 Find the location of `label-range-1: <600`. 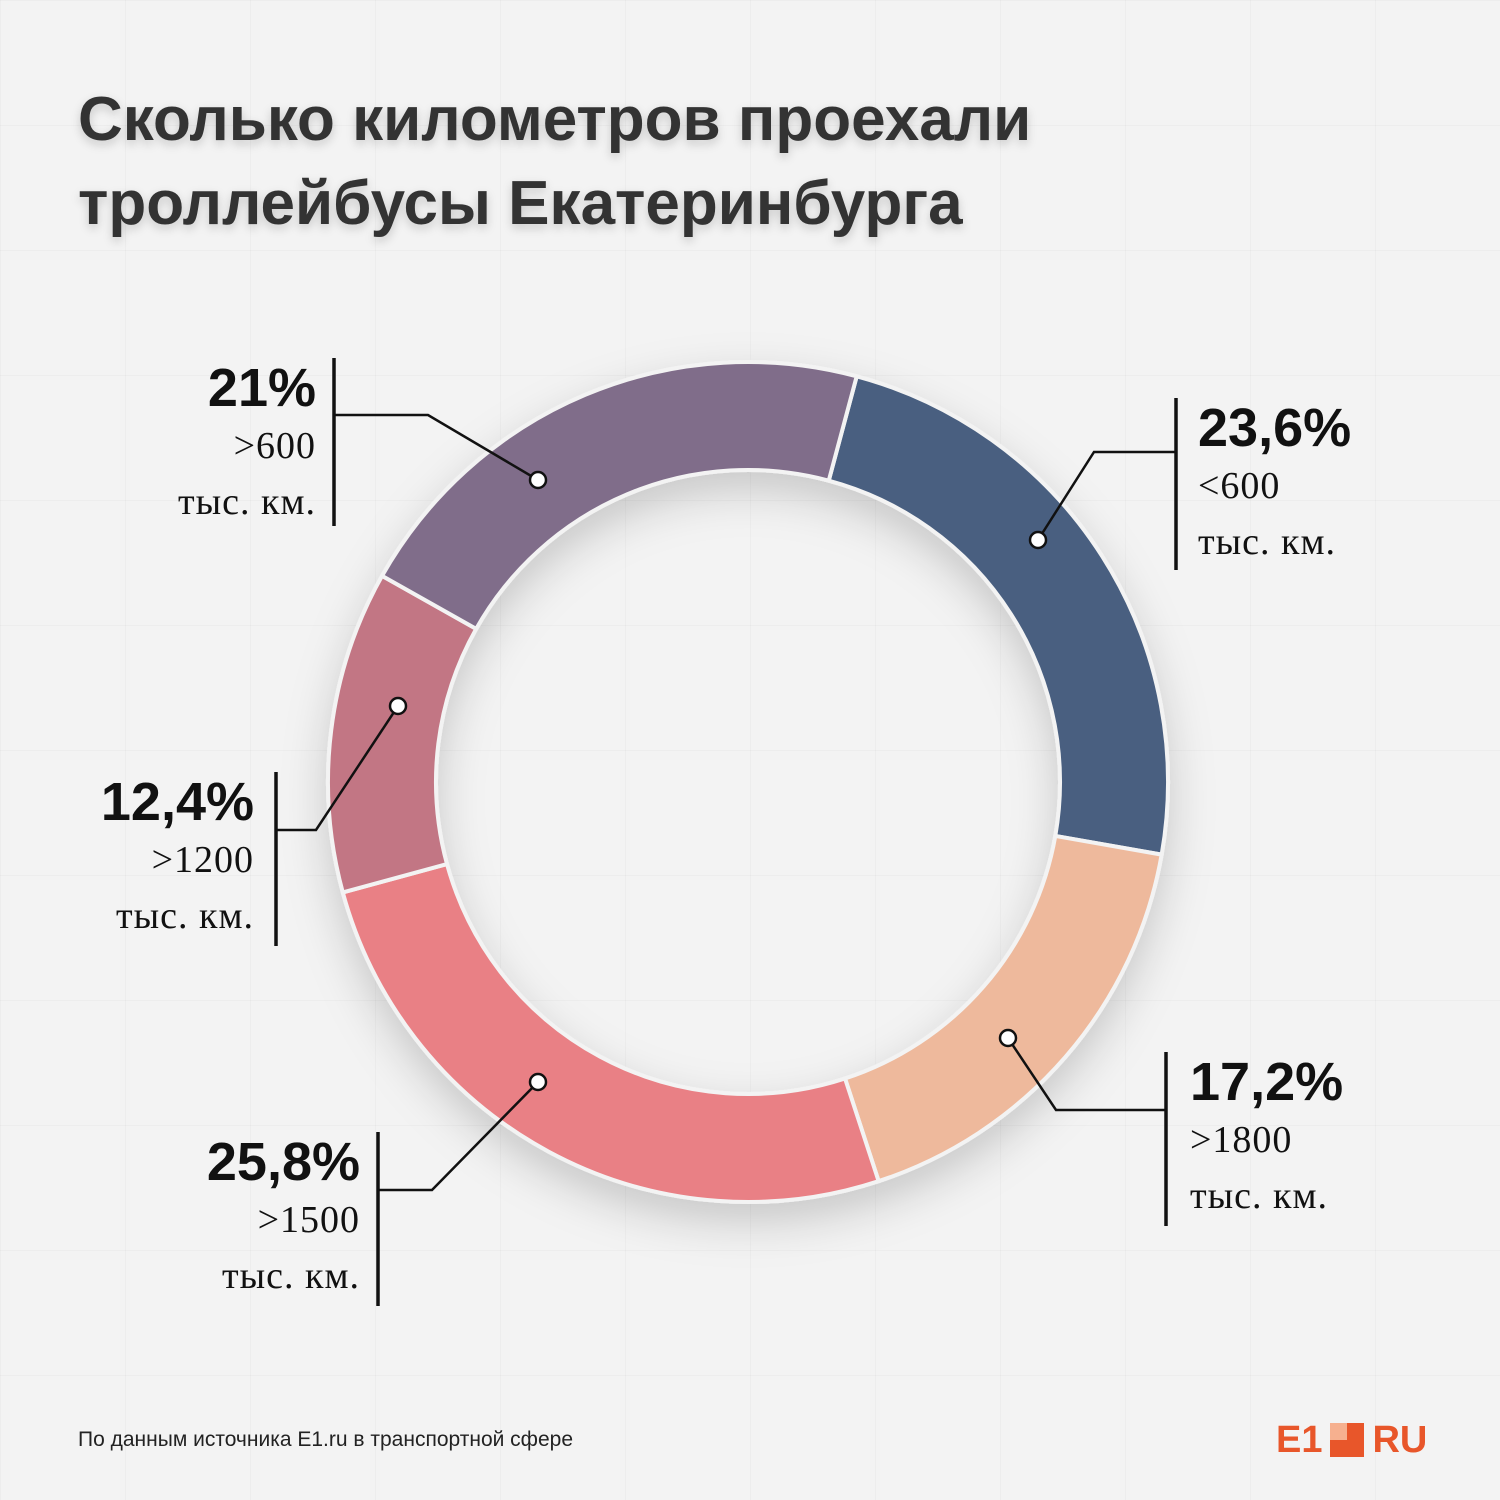

label-range-1: <600 is located at coordinates (1239, 486).